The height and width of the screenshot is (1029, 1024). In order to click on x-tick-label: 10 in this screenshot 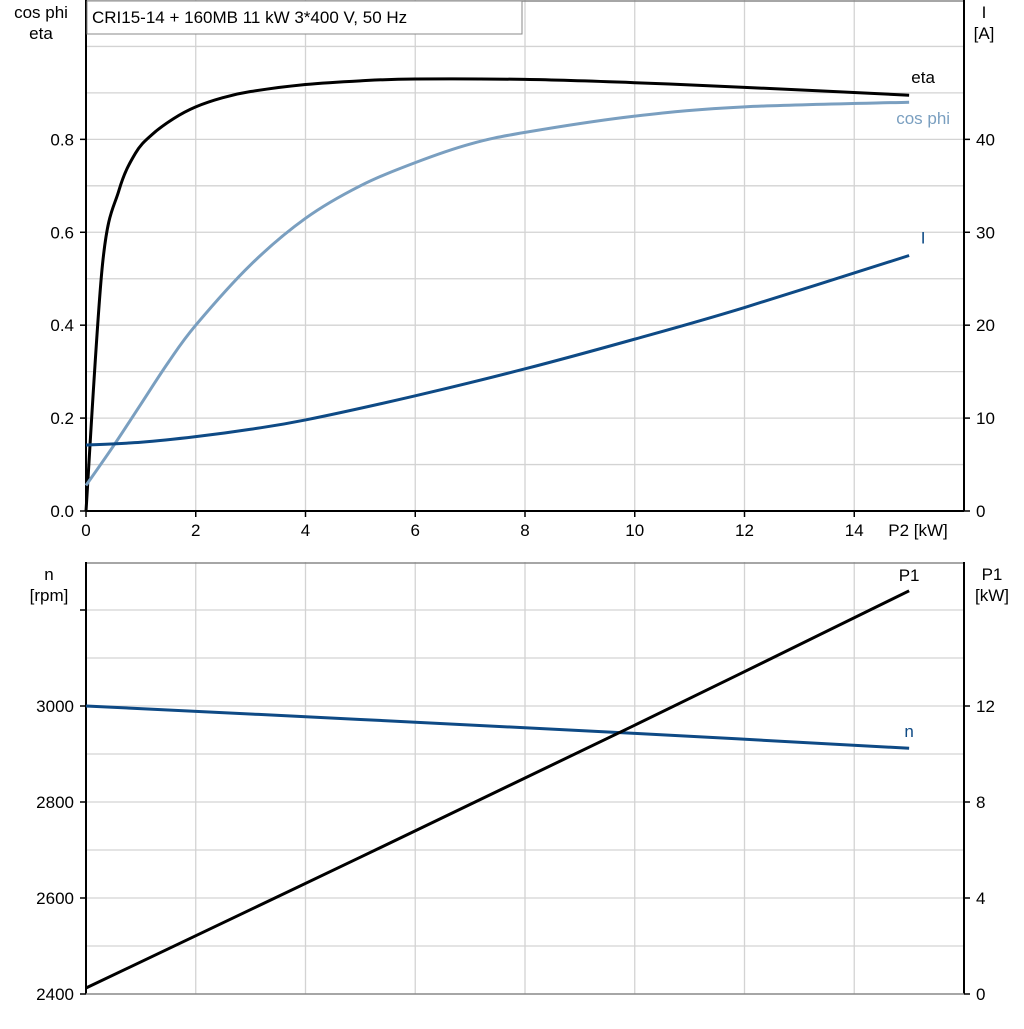, I will do `click(634, 530)`.